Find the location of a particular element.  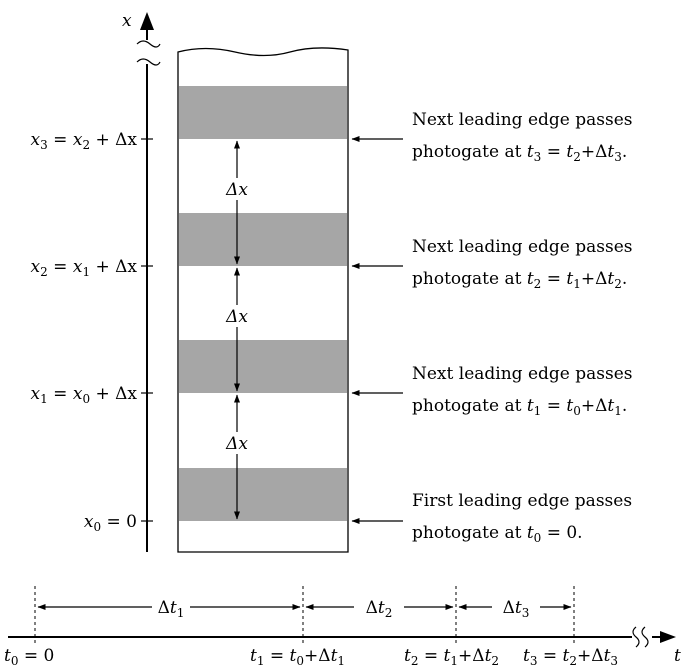

annotation-0-line2: photogate at t0 = 0. is located at coordinates (497, 534).